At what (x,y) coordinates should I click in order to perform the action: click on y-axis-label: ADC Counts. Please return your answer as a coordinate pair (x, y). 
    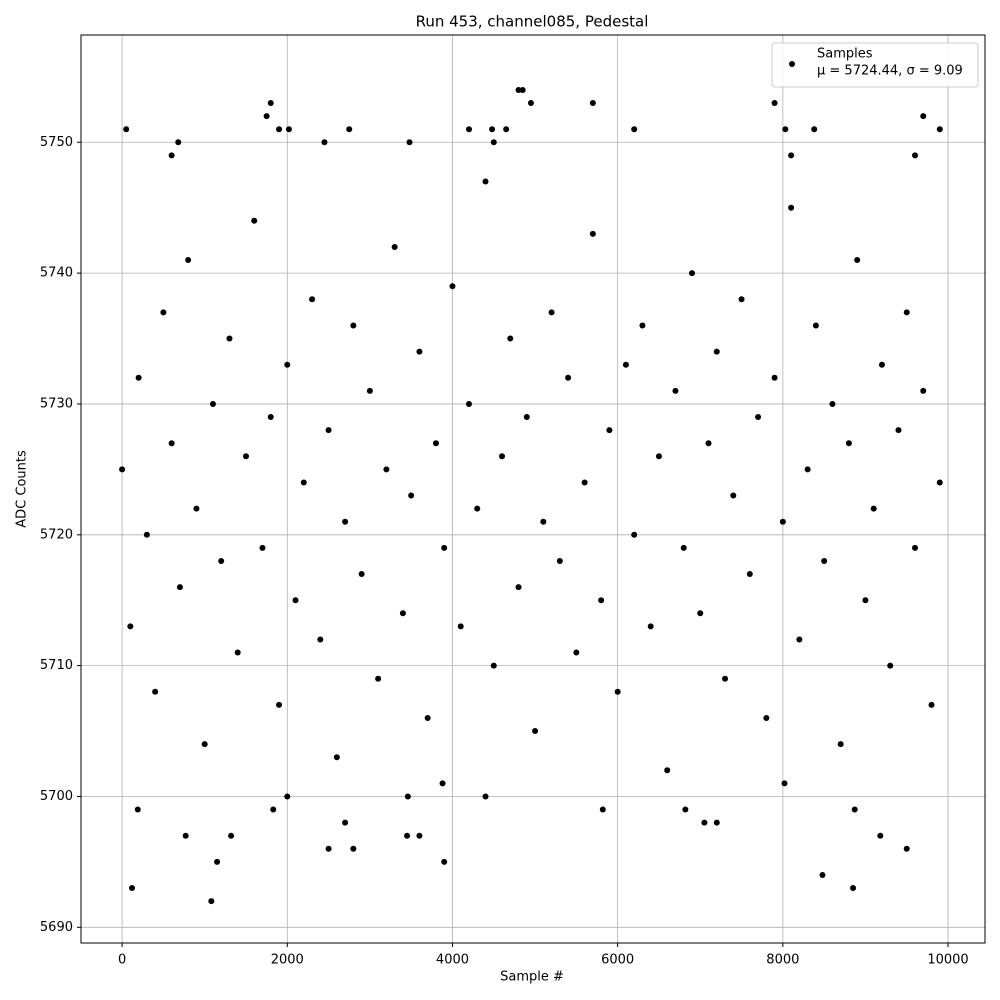
    Looking at the image, I should click on (22, 489).